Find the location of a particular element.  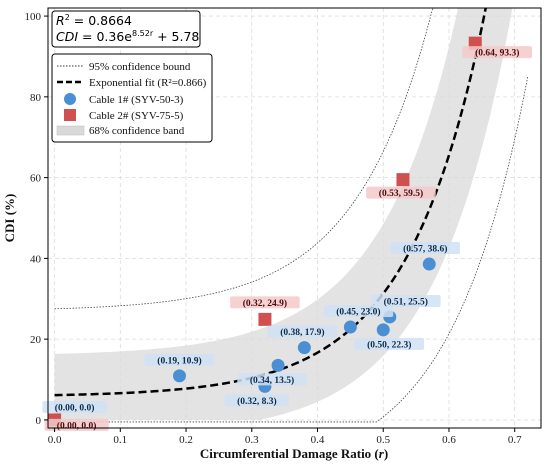

legend-band-swatch is located at coordinates (70, 130).